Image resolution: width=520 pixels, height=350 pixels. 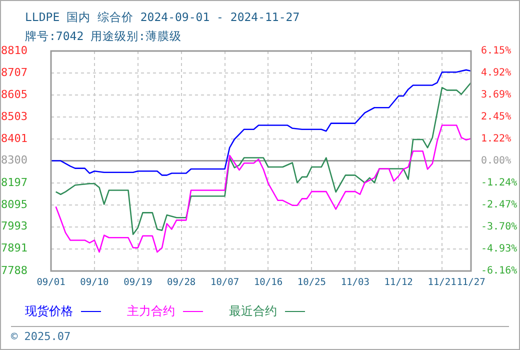 What do you see at coordinates (268, 282) in the screenshot?
I see `x-tick-label: 10/16` at bounding box center [268, 282].